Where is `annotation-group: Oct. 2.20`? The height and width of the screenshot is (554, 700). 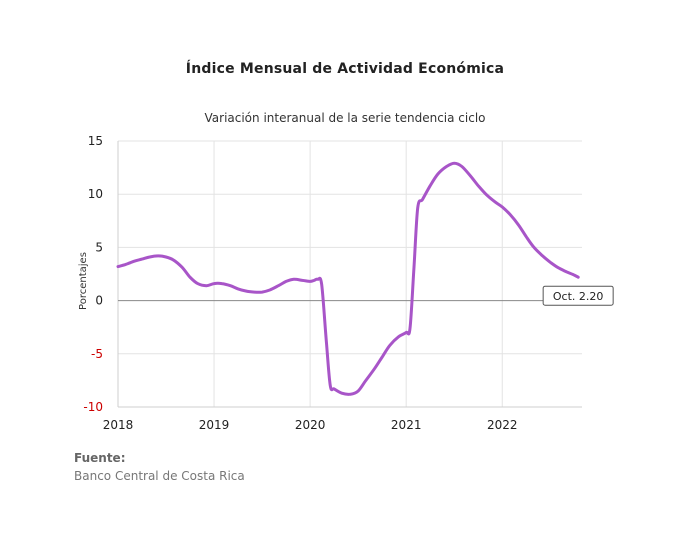
annotation-group: Oct. 2.20 is located at coordinates (578, 295).